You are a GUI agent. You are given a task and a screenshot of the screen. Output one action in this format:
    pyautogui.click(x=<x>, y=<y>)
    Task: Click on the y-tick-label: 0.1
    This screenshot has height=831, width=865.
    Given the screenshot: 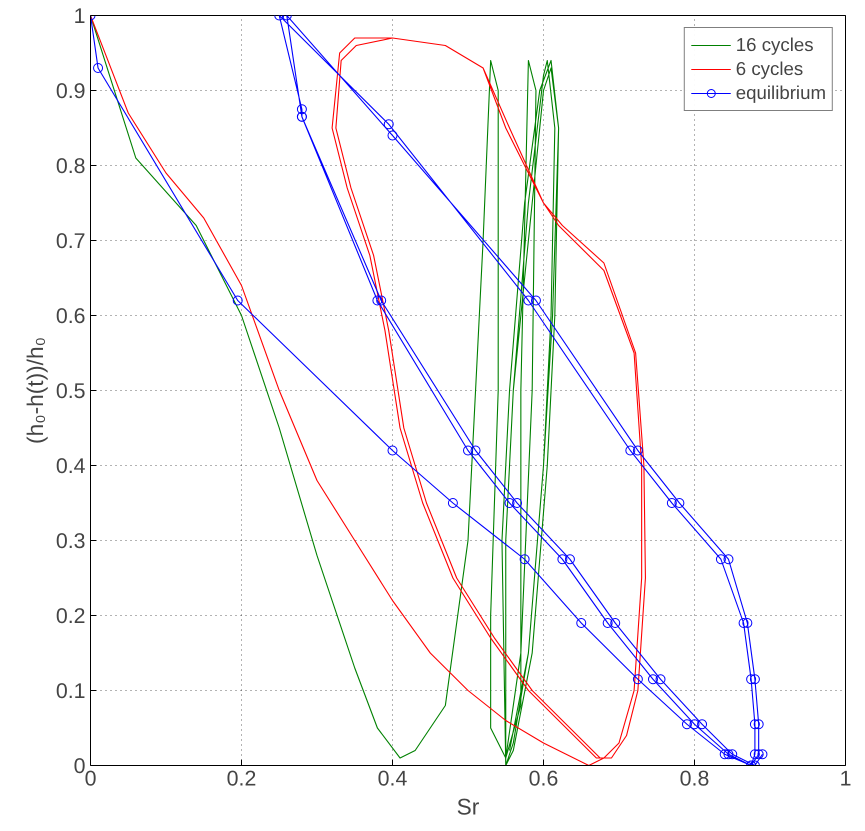 What is the action you would take?
    pyautogui.click(x=71, y=691)
    